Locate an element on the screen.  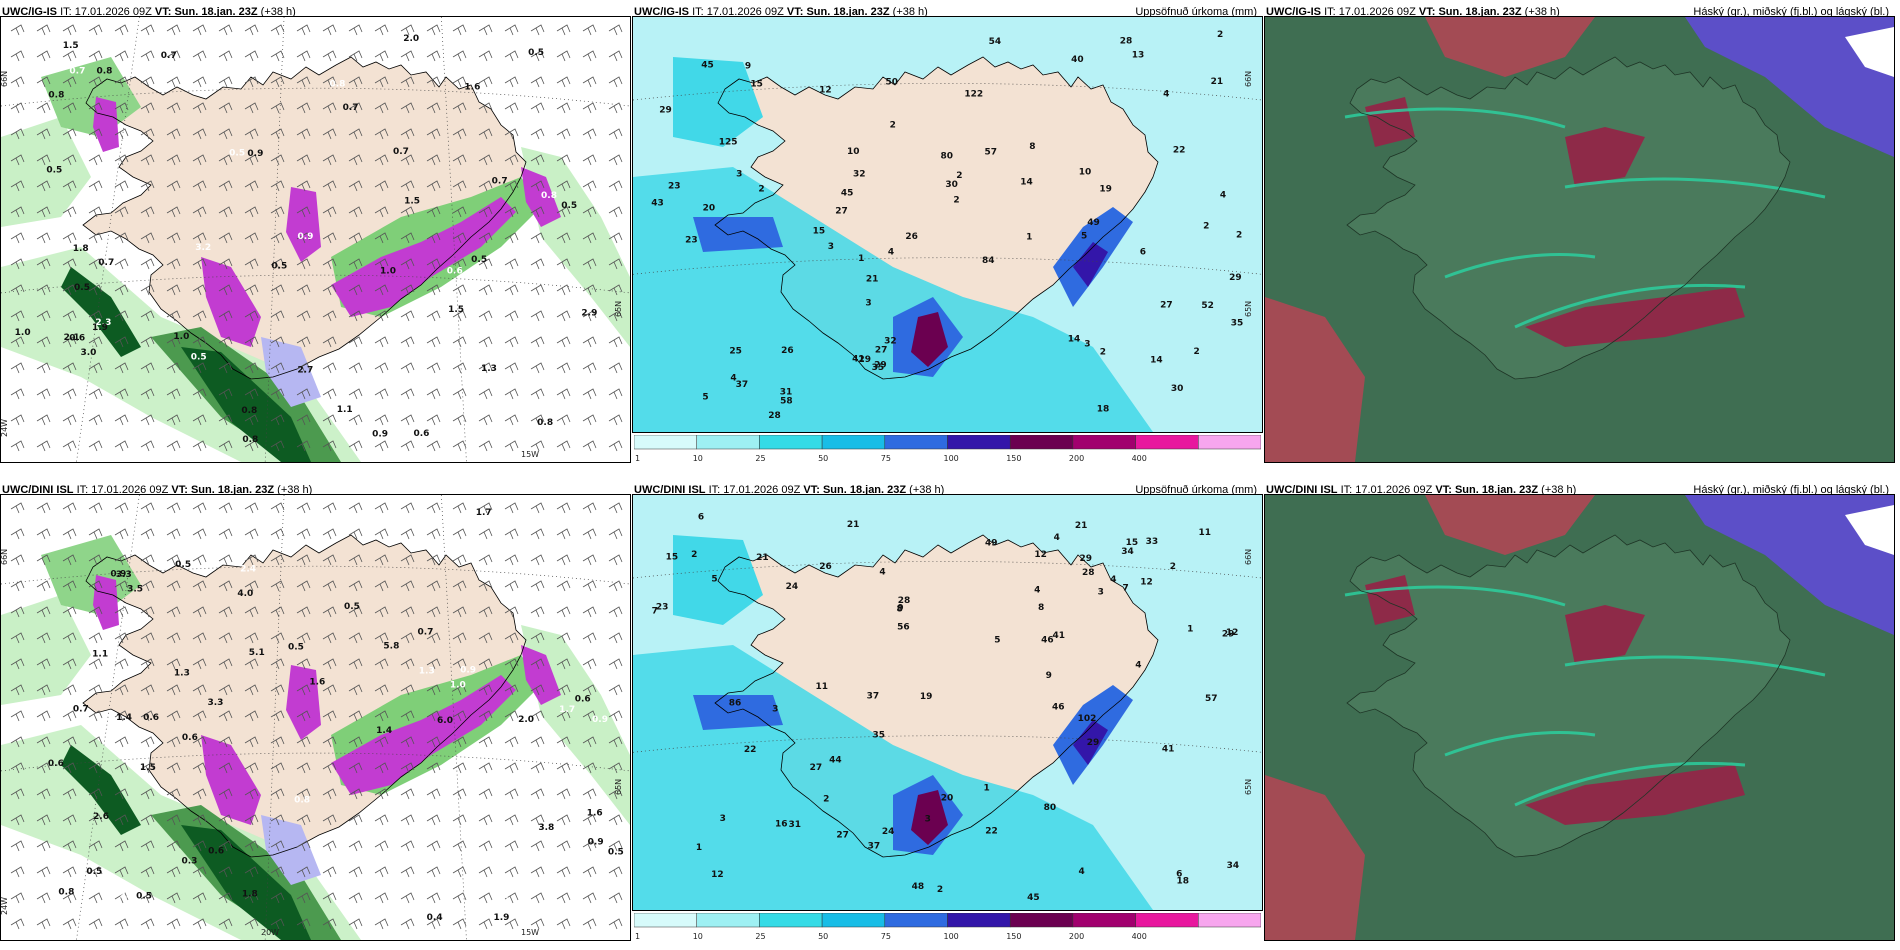
cloud-edge is located at coordinates (1630, 306).